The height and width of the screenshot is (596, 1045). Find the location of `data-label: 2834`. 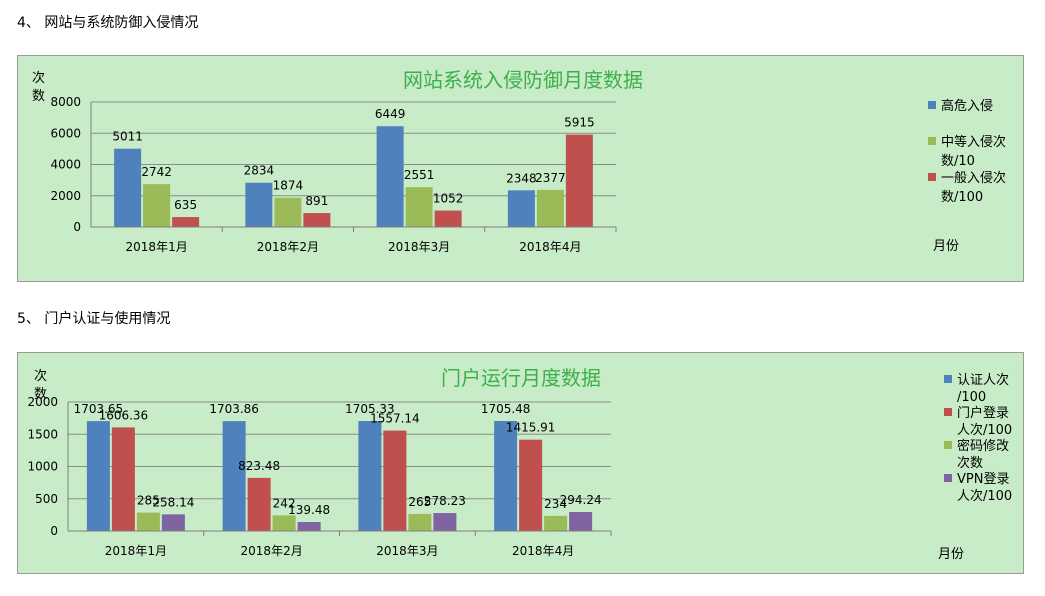

data-label: 2834 is located at coordinates (259, 171).